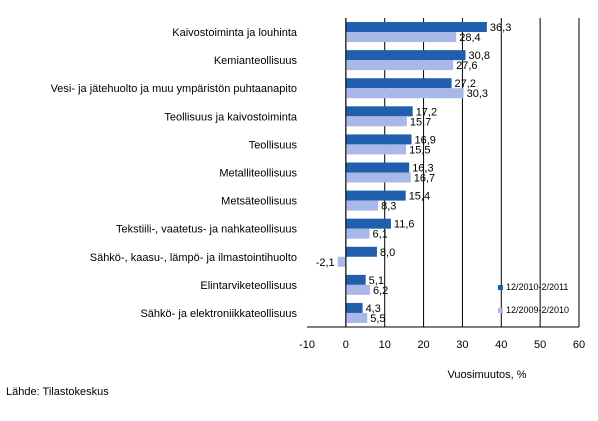 The image size is (598, 421). What do you see at coordinates (325, 263) in the screenshot?
I see `value-label-s2-8: -2,1` at bounding box center [325, 263].